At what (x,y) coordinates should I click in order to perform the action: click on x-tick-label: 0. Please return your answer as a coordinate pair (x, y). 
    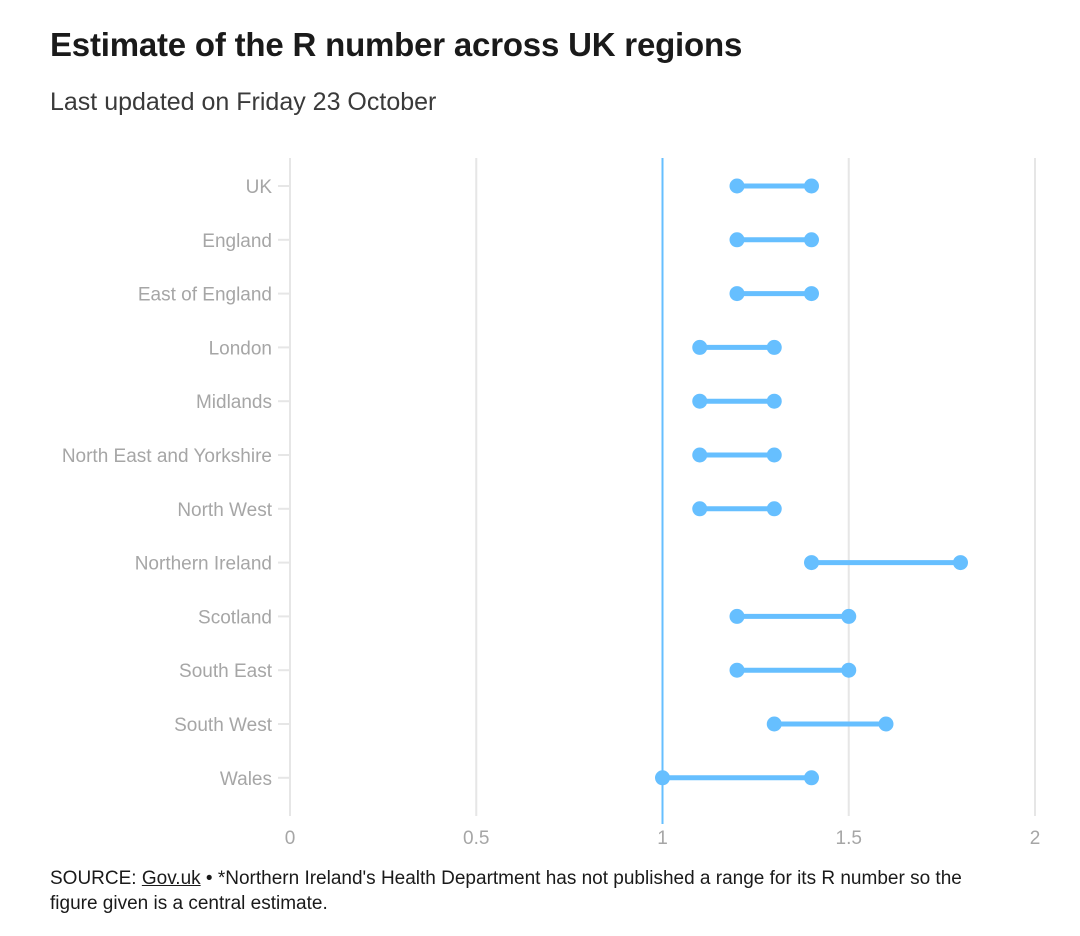
    Looking at the image, I should click on (290, 838).